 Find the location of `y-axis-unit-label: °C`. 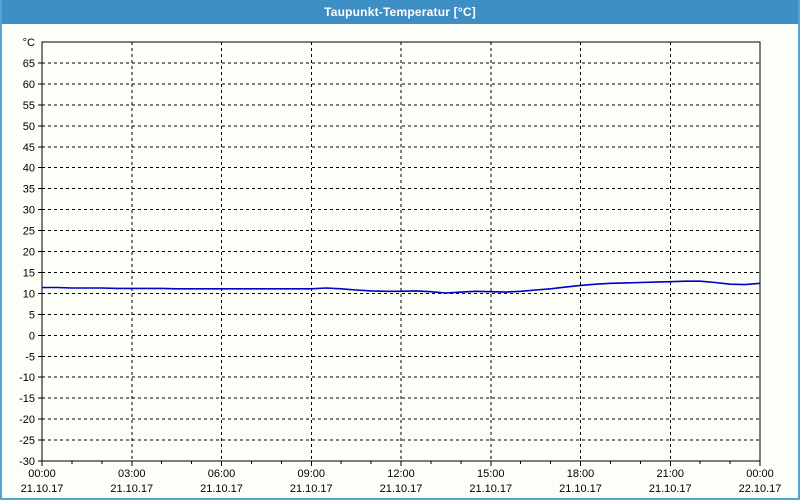

y-axis-unit-label: °C is located at coordinates (29, 43).